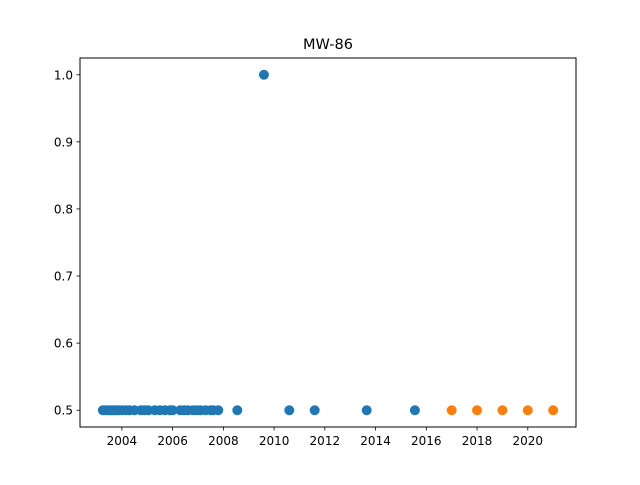 The image size is (640, 485). What do you see at coordinates (63, 344) in the screenshot?
I see `y-tick-label: 0.6` at bounding box center [63, 344].